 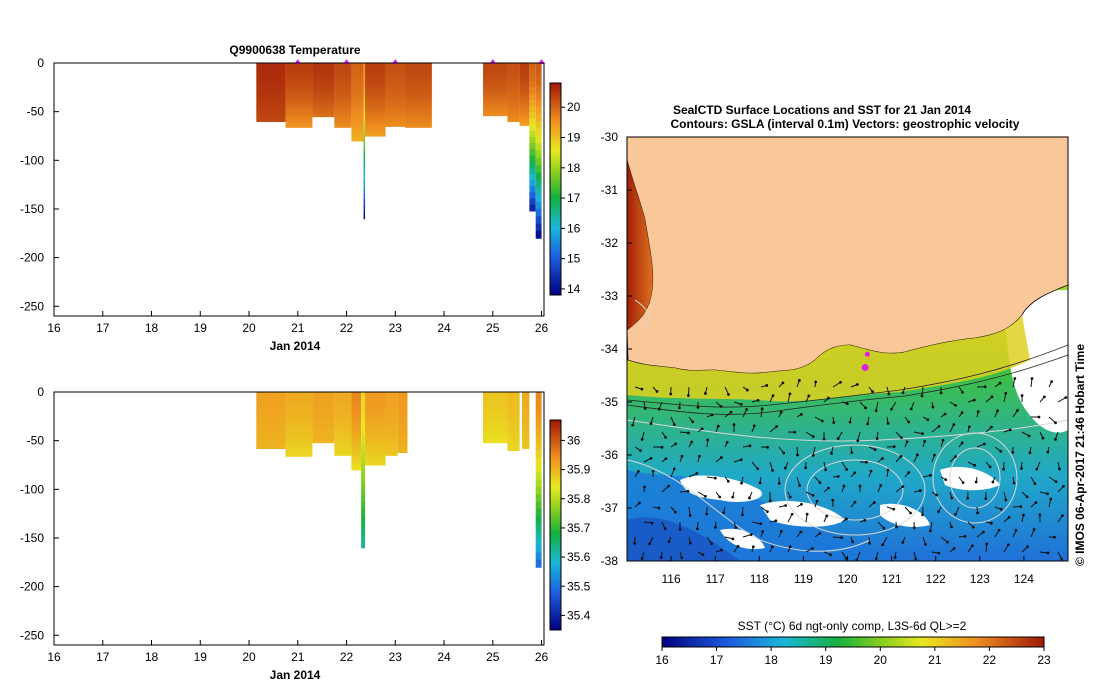 I want to click on colorbar-tick-label: 35.7, so click(x=579, y=528).